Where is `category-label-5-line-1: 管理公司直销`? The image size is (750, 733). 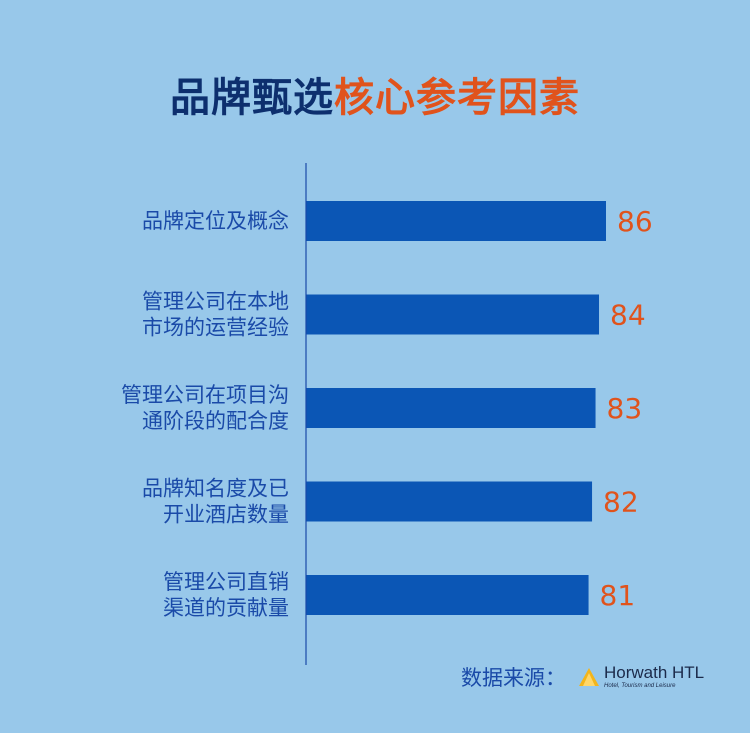
category-label-5-line-1: 管理公司直销 is located at coordinates (226, 582).